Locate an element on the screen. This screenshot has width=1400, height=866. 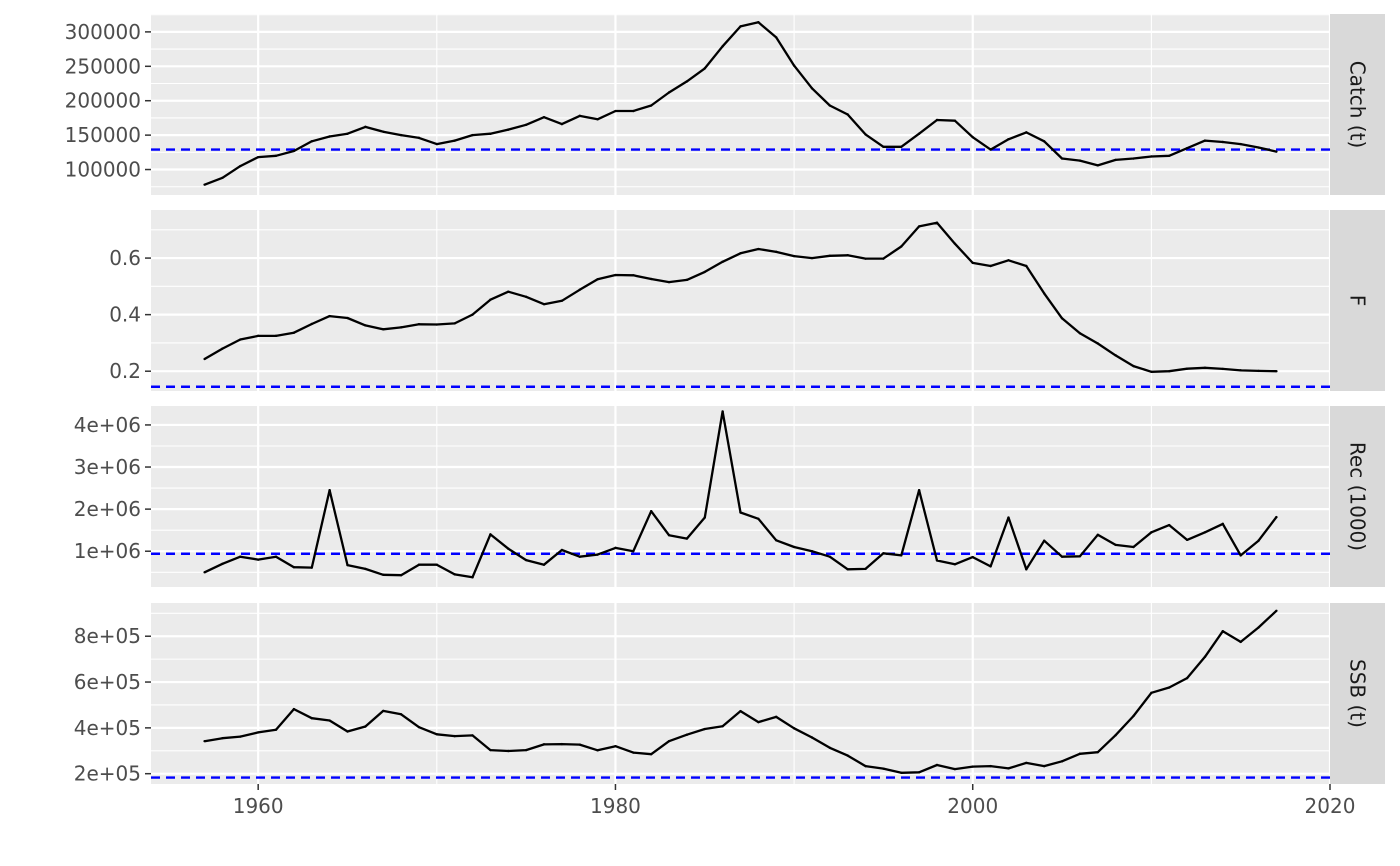
facet-strip is located at coordinates (1357, 496).